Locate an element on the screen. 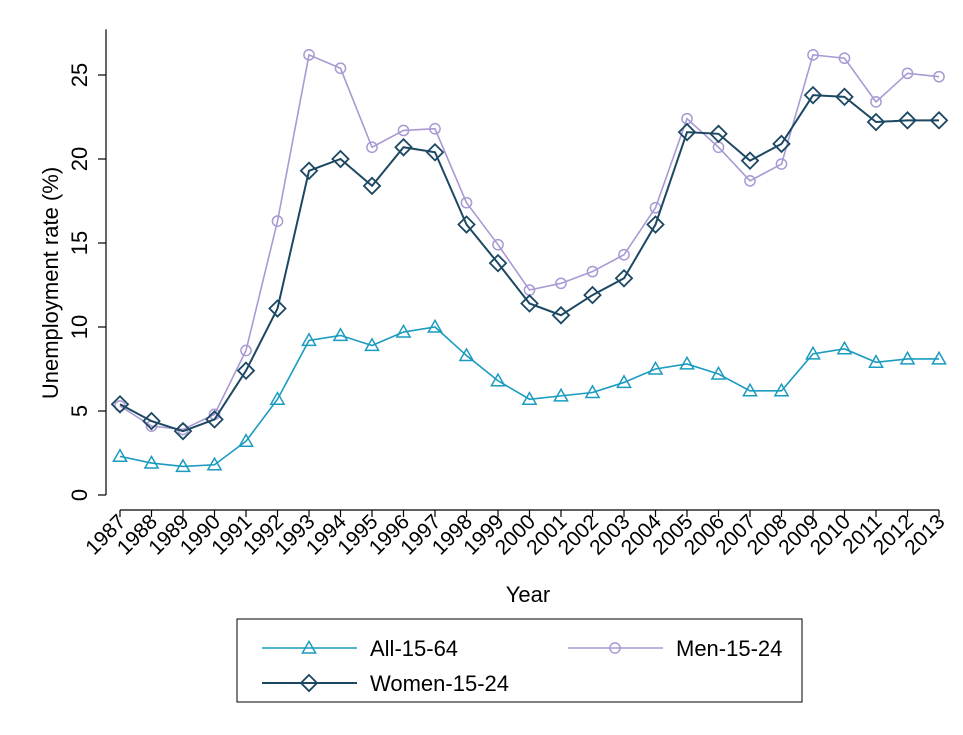  y-tick-label: 15 is located at coordinates (79, 243).